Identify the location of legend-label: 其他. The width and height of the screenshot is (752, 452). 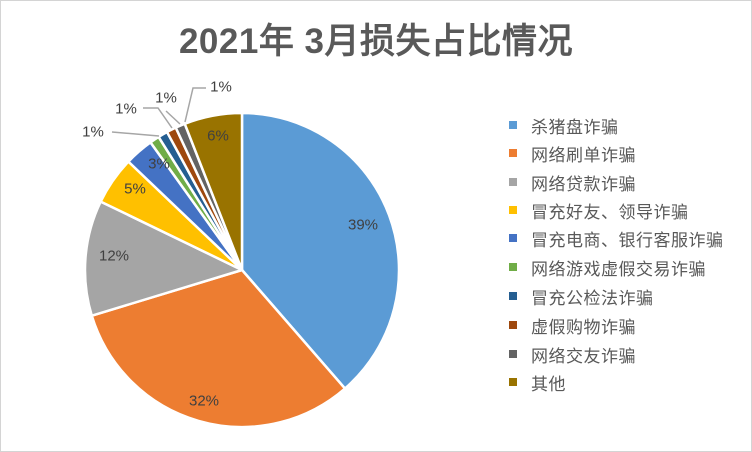
(548, 384).